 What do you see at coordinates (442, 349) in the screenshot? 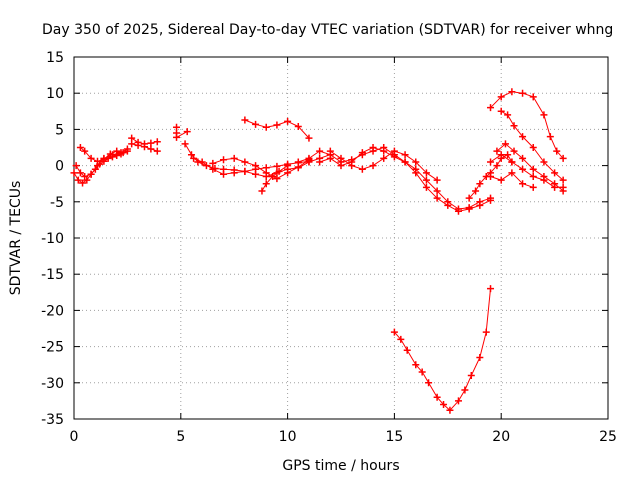
I see `series-trace-o` at bounding box center [442, 349].